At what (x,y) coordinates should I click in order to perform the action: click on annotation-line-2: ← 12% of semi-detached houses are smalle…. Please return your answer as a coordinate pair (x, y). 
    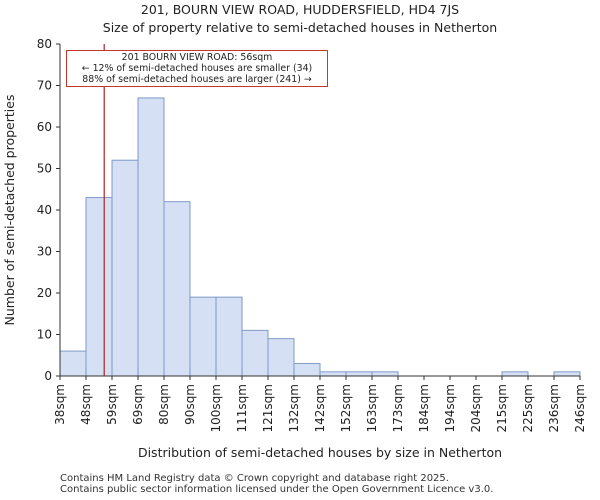
    Looking at the image, I should click on (197, 68).